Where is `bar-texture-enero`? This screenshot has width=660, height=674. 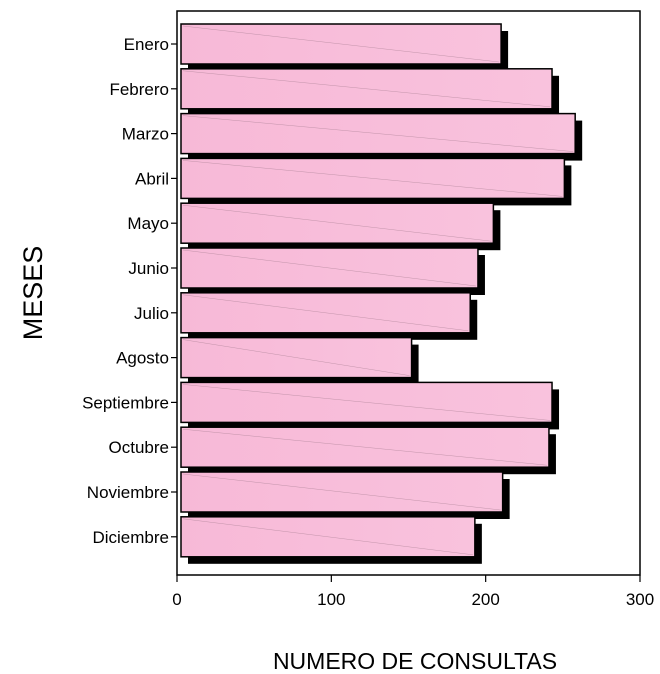 bar-texture-enero is located at coordinates (341, 44).